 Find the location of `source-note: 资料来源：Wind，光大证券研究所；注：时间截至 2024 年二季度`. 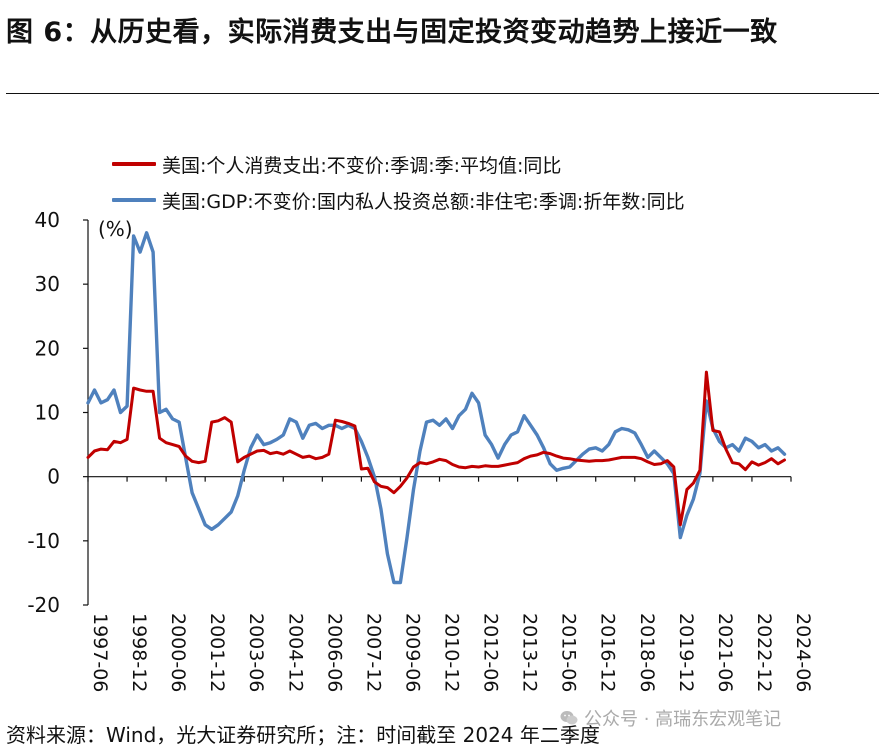

source-note: 资料来源：Wind，光大证券研究所；注：时间截至 2024 年二季度 is located at coordinates (303, 735).